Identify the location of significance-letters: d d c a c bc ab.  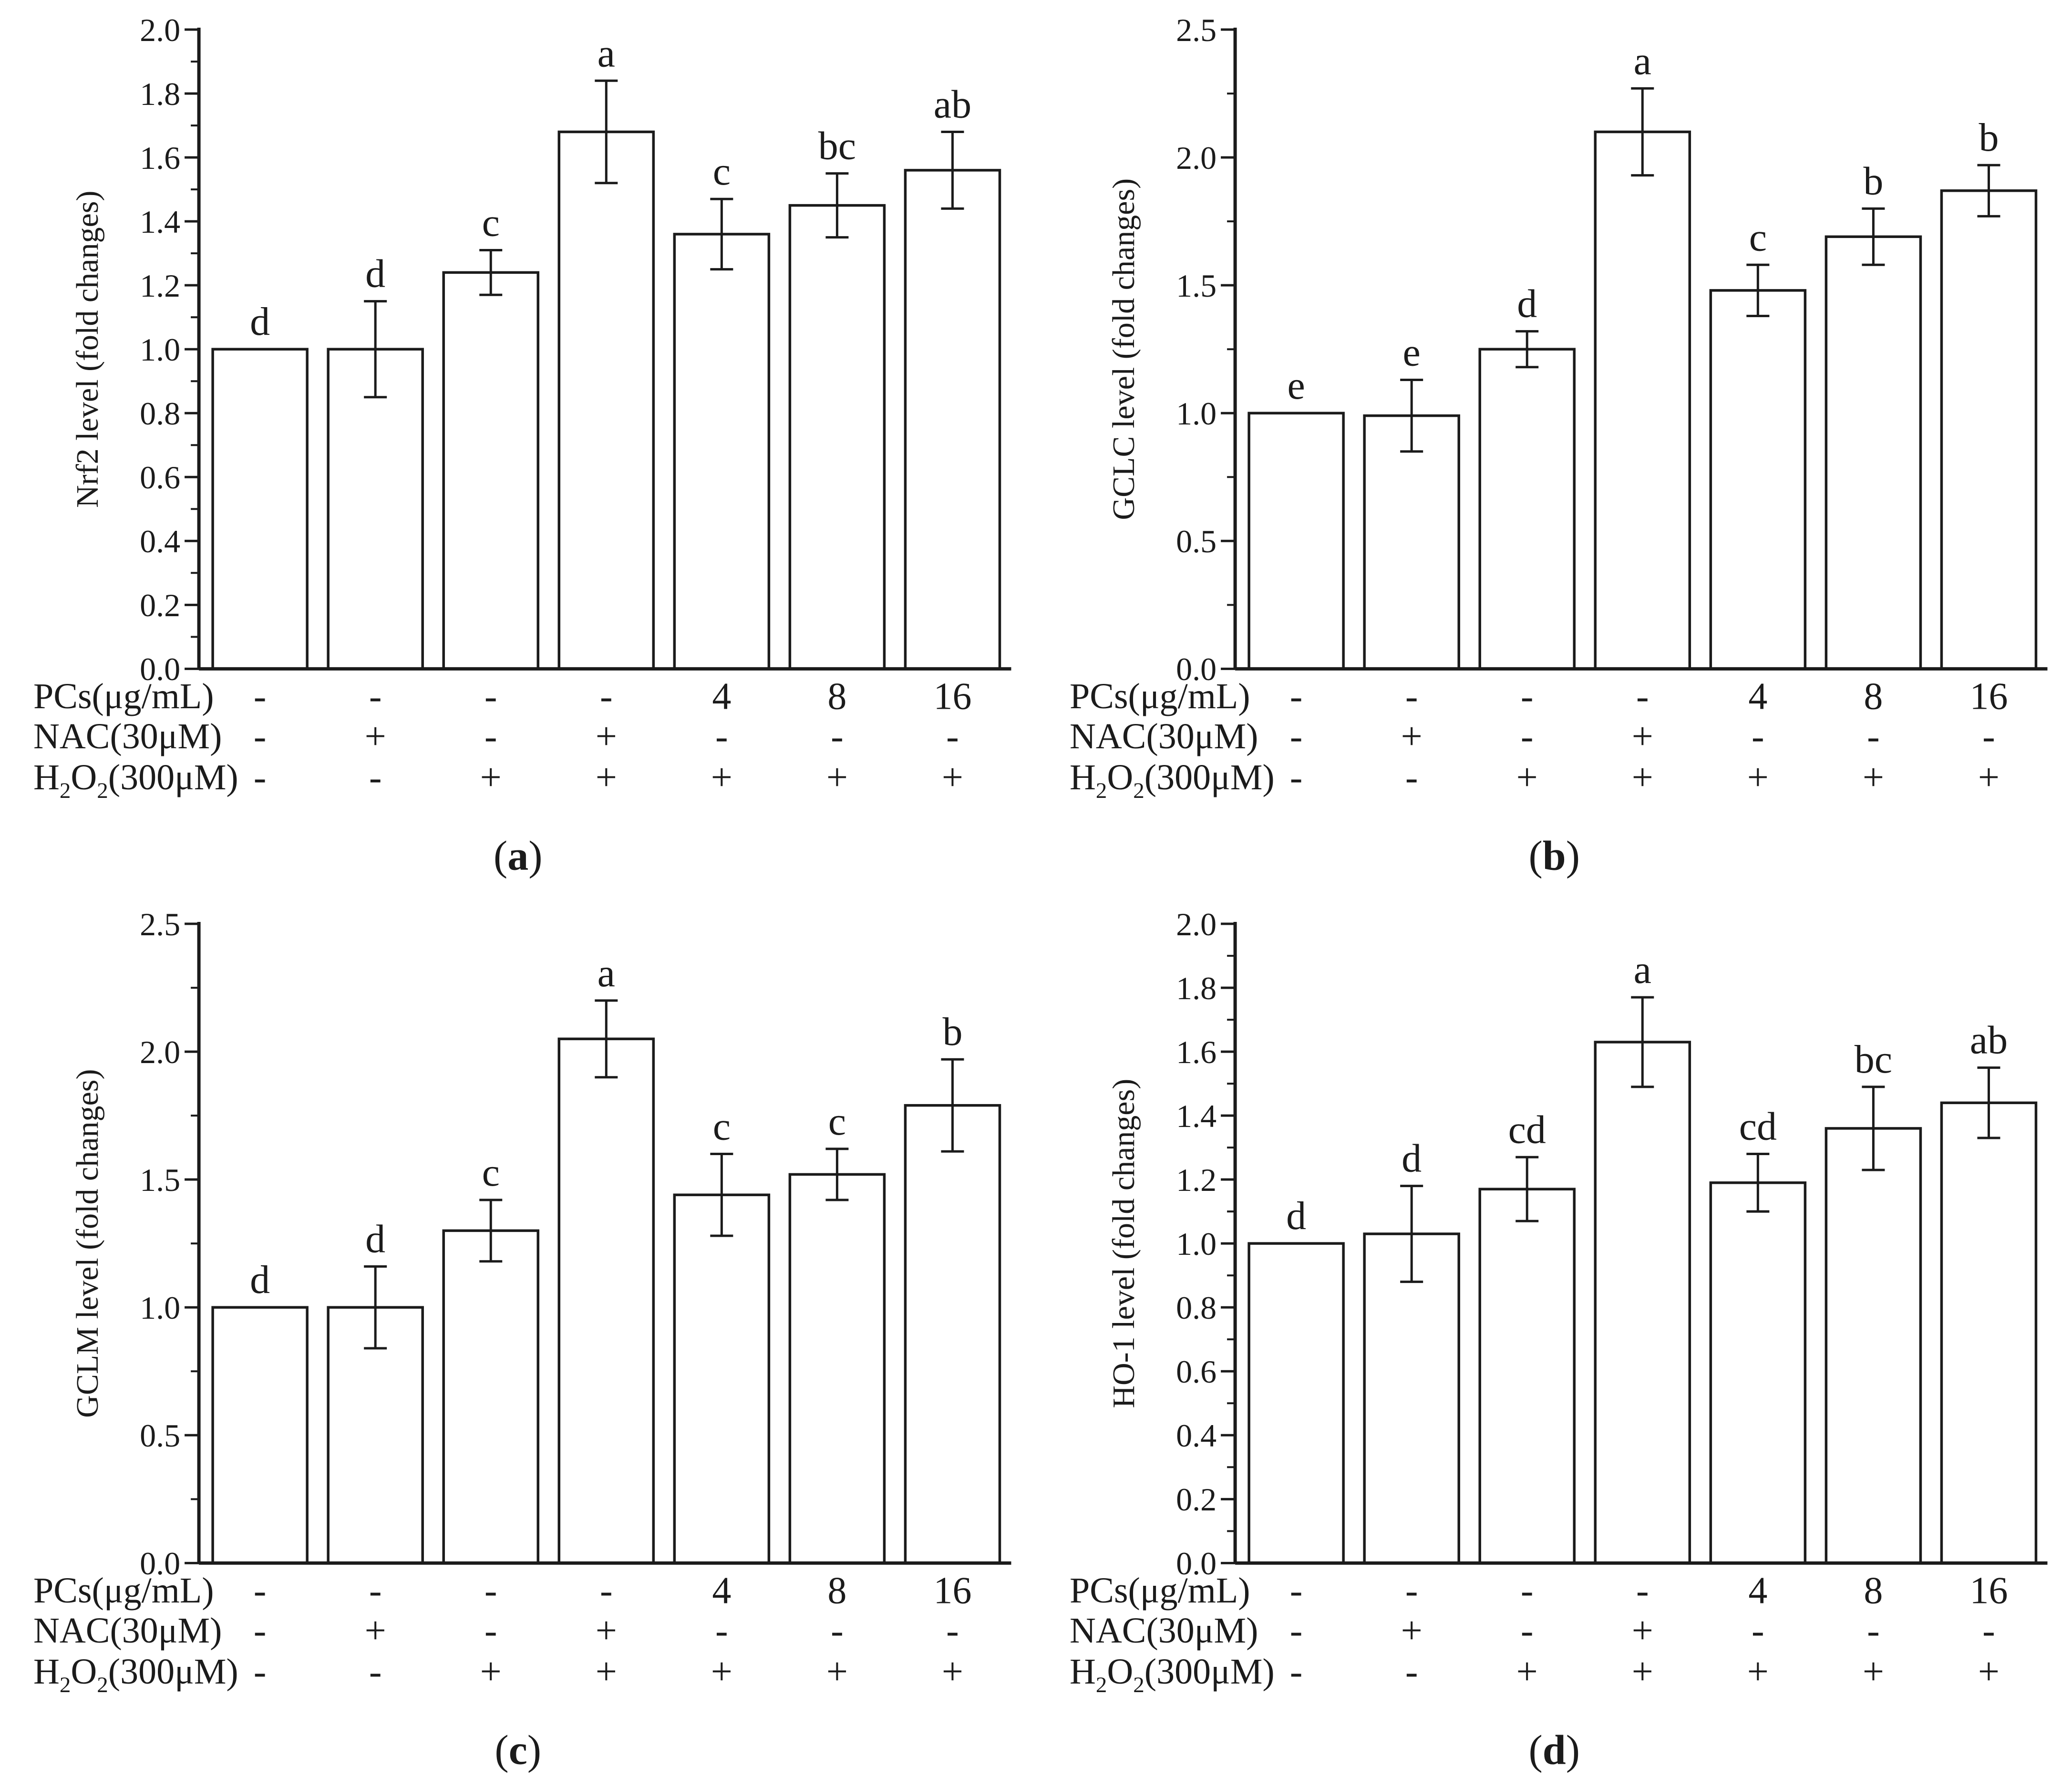
(610, 187).